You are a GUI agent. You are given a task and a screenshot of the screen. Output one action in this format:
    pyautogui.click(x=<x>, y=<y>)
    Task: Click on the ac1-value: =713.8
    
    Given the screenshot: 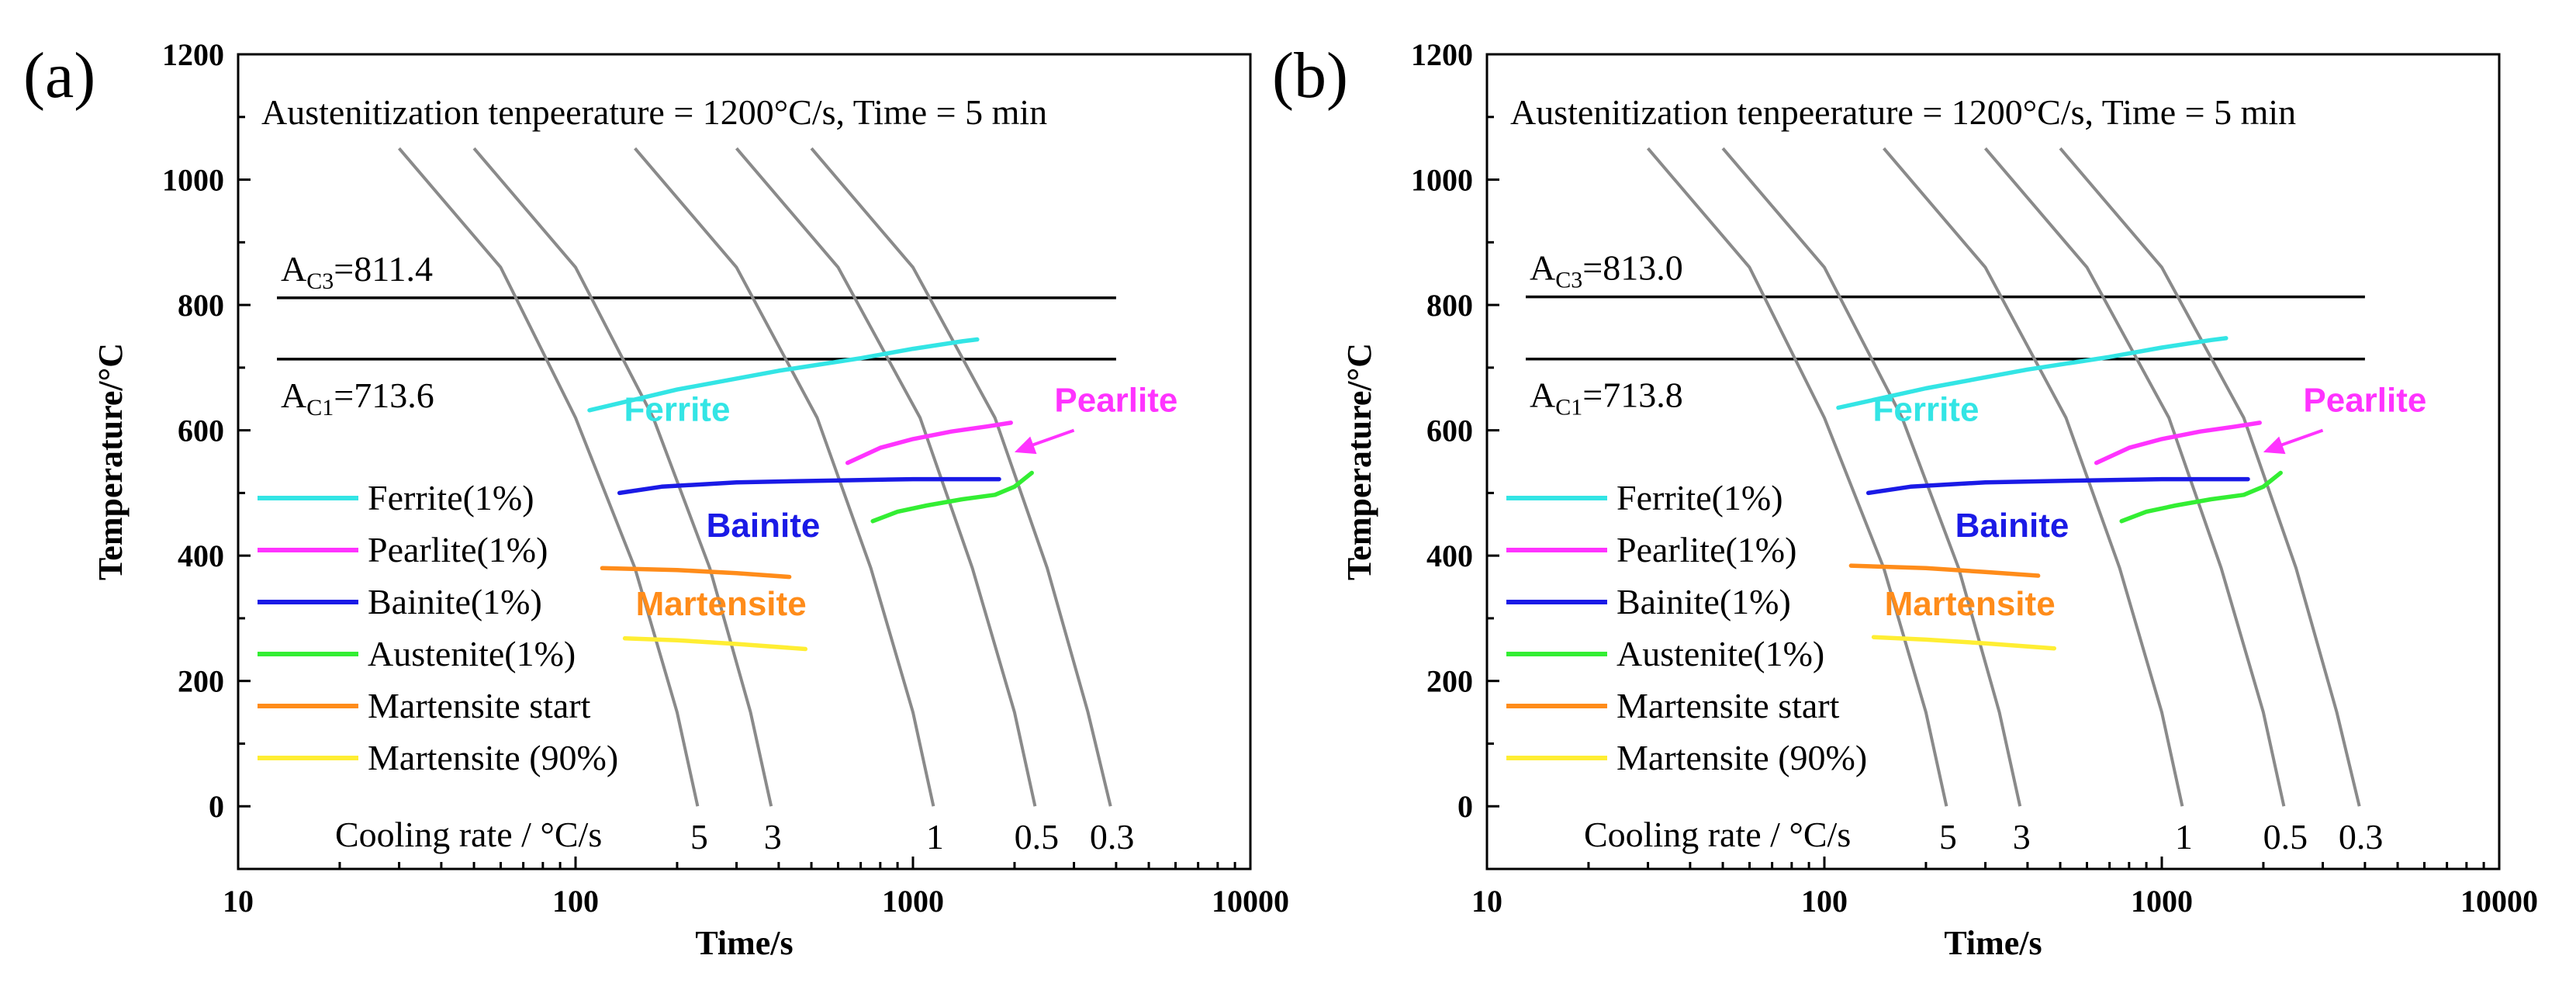 What is the action you would take?
    pyautogui.click(x=1632, y=395)
    